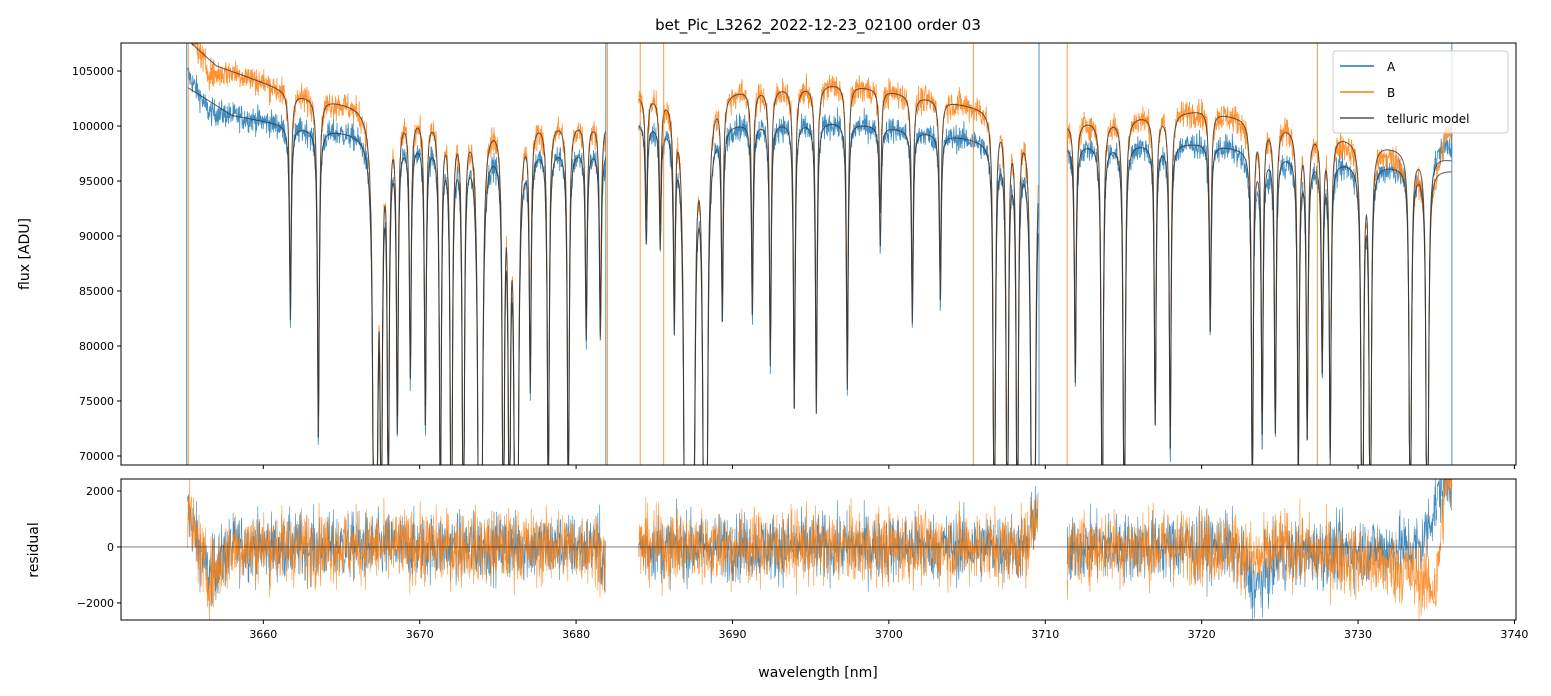  What do you see at coordinates (96, 236) in the screenshot?
I see `y-tick-label: 90000` at bounding box center [96, 236].